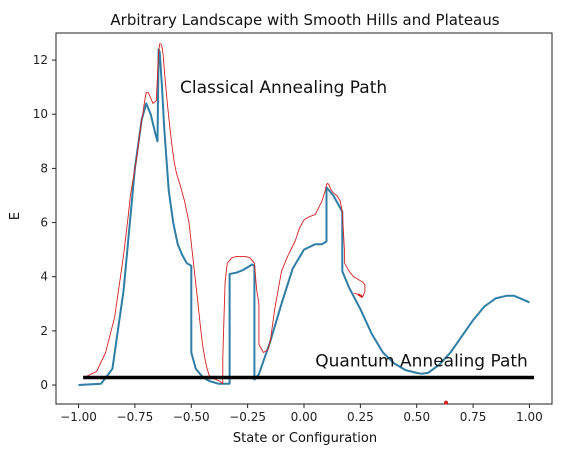 This screenshot has width=562, height=455. Describe the element at coordinates (135, 417) in the screenshot. I see `x-tick-label: −0.75` at that location.